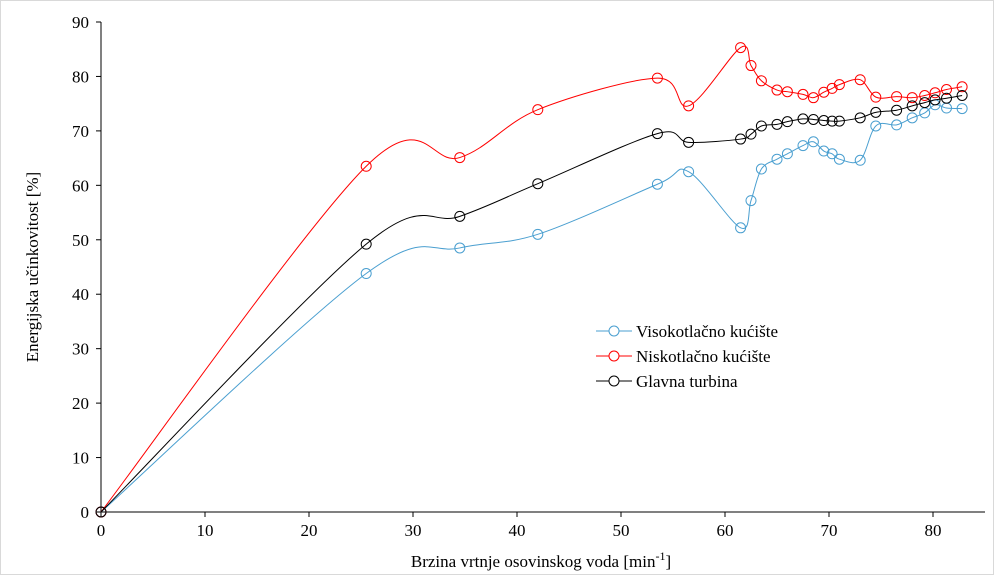 Image resolution: width=994 pixels, height=575 pixels. What do you see at coordinates (80, 240) in the screenshot?
I see `y-tick-label: 50` at bounding box center [80, 240].